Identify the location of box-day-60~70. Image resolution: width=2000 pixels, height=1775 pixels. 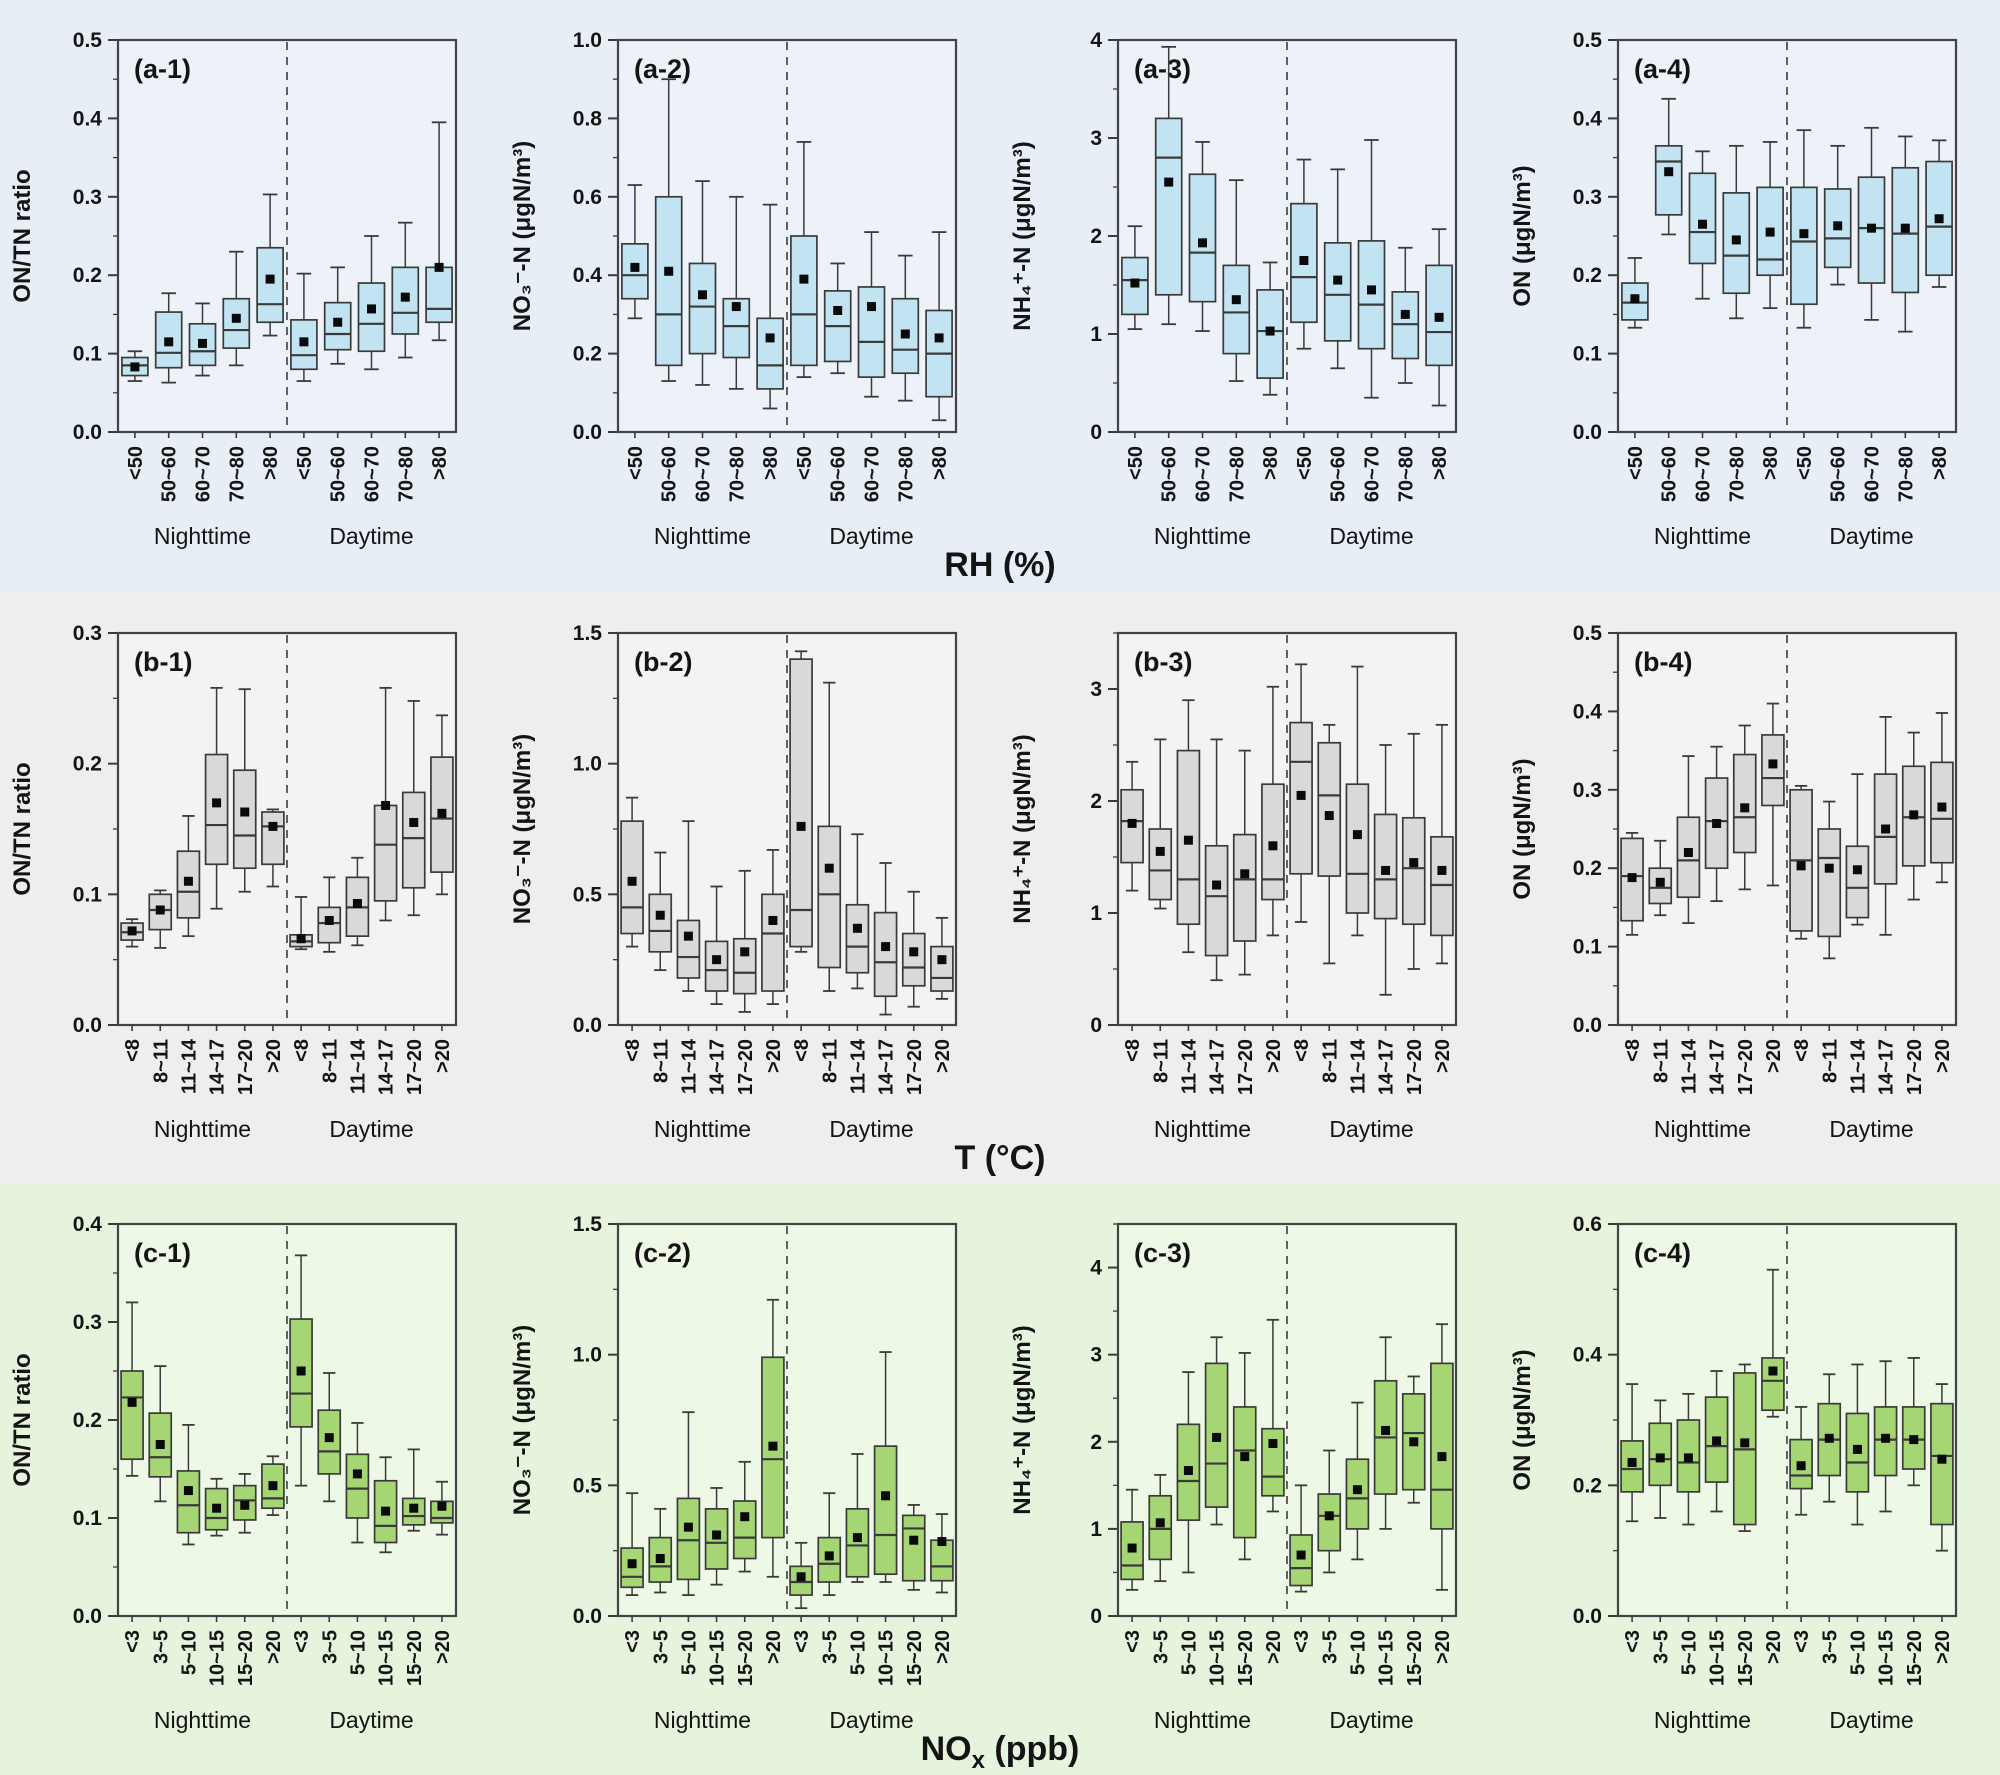
(871, 314).